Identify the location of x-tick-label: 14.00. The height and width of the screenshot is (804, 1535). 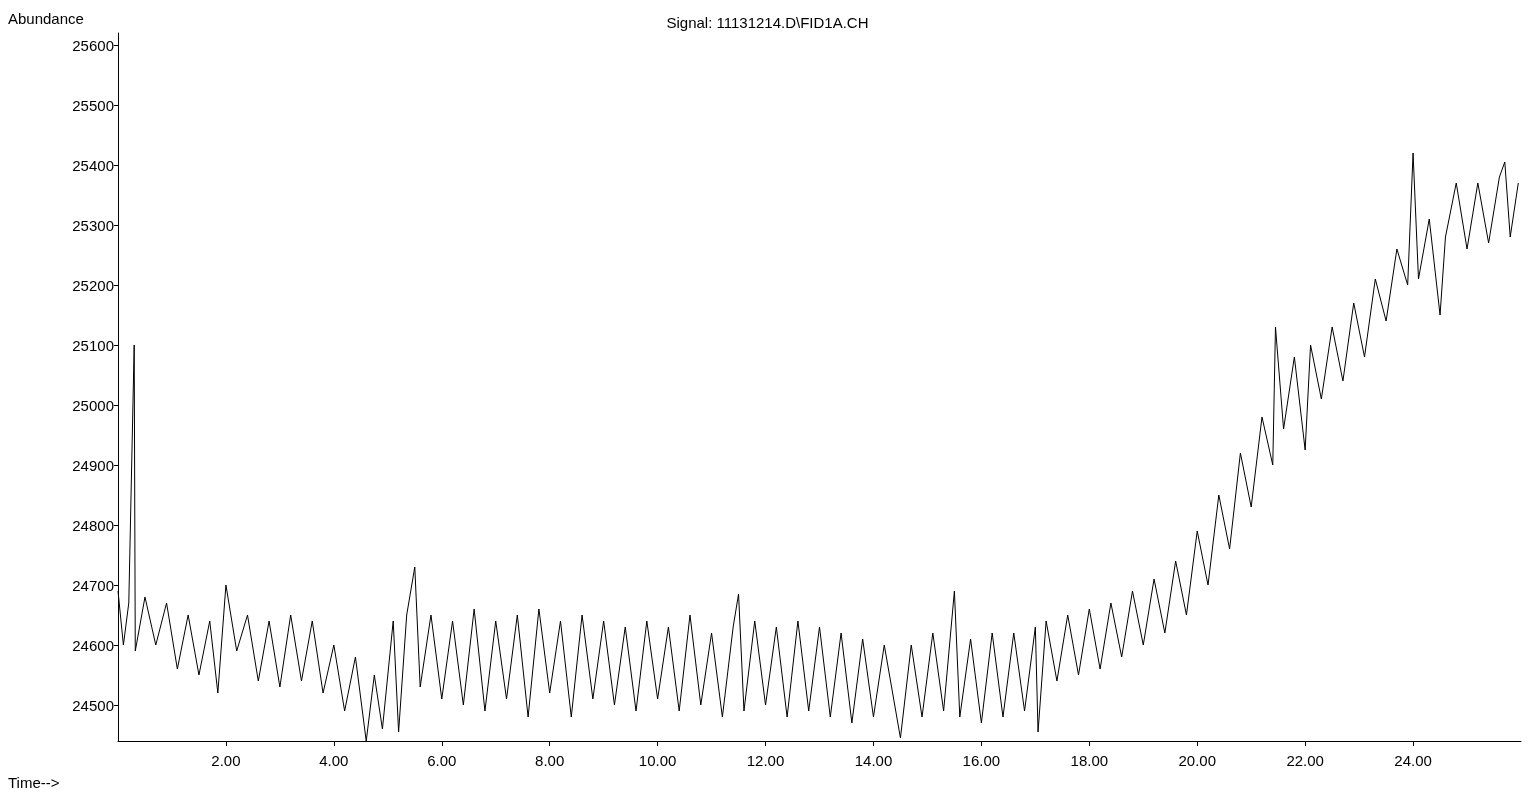
(873, 760).